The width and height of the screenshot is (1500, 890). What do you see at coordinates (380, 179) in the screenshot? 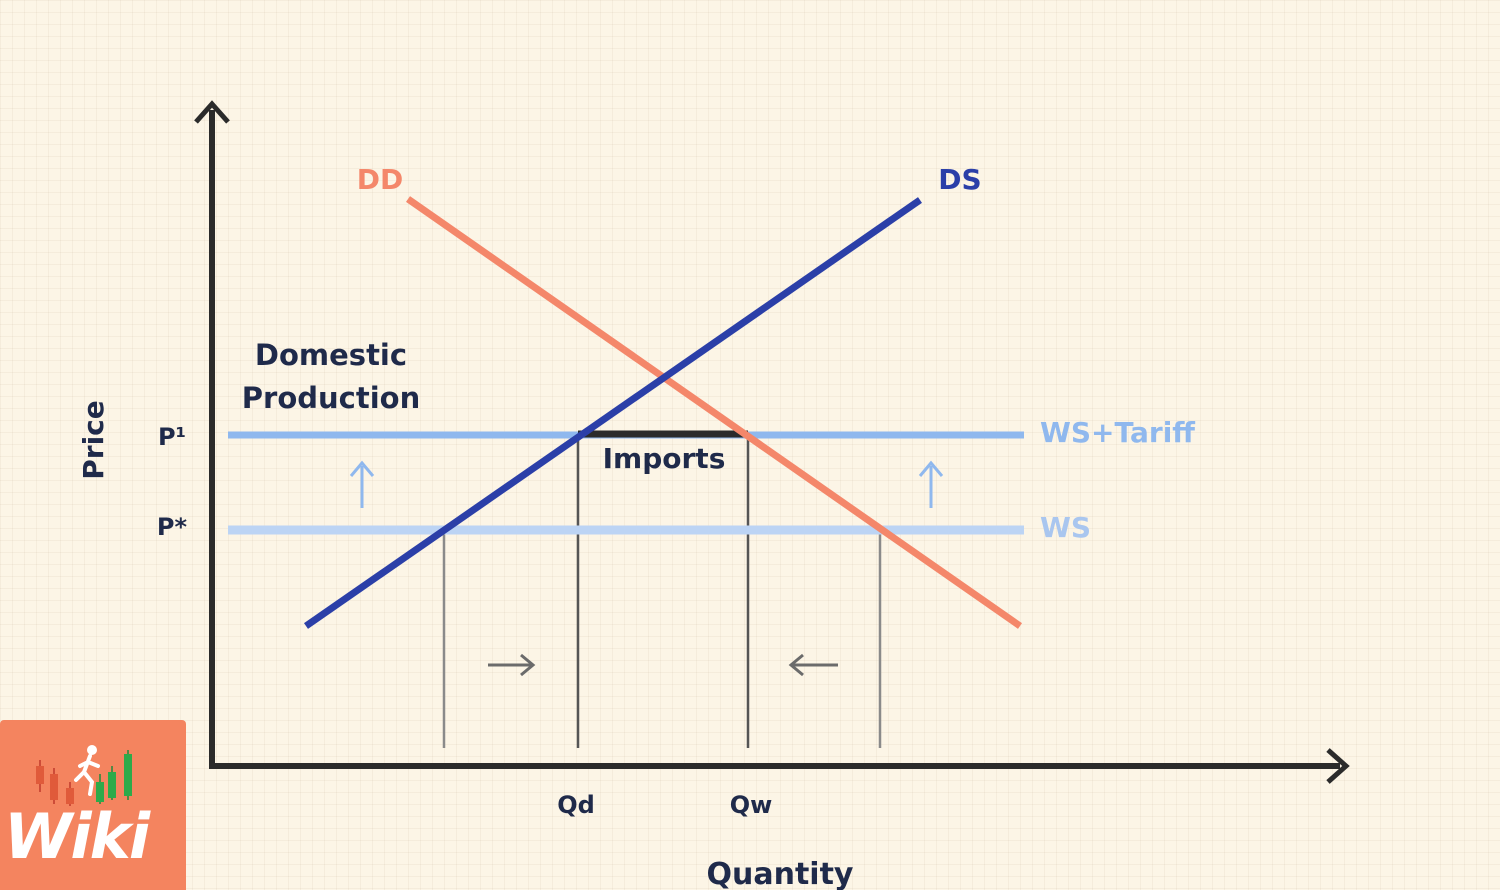
I see `domestic-demand-label: DD` at bounding box center [380, 179].